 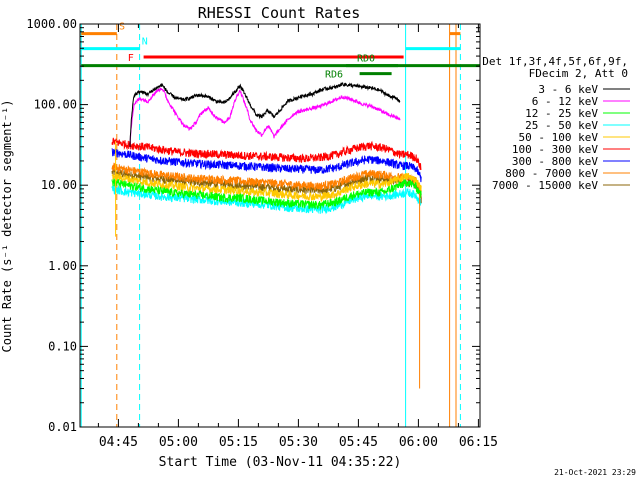 What do you see at coordinates (280, 462) in the screenshot?
I see `x-axis-label: Start Time (03-Nov-11 04:35:22)` at bounding box center [280, 462].